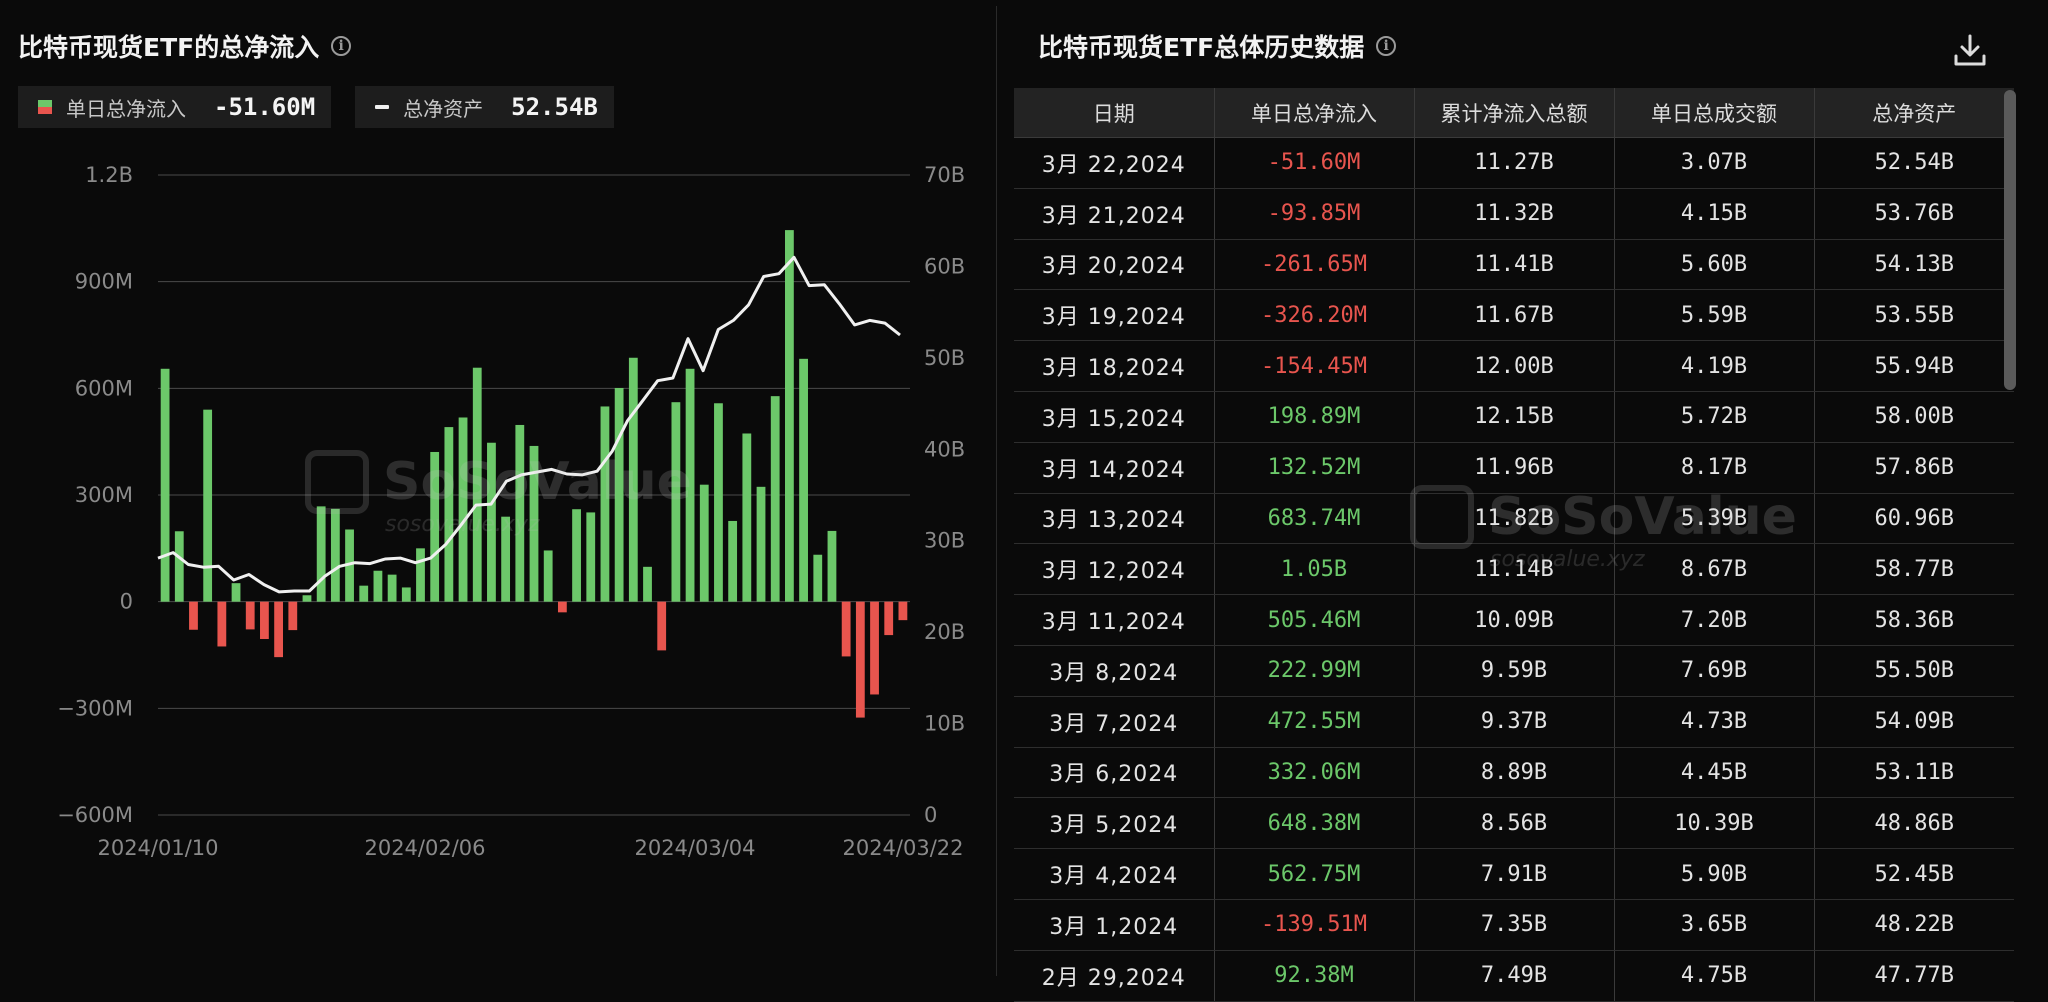 Image resolution: width=2048 pixels, height=1002 pixels. I want to click on cell-total-assets: 47.77B, so click(1914, 976).